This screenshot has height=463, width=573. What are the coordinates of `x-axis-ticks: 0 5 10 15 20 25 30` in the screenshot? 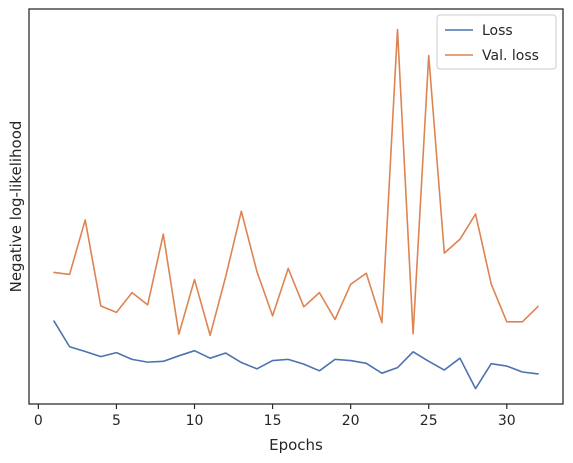 It's located at (275, 416).